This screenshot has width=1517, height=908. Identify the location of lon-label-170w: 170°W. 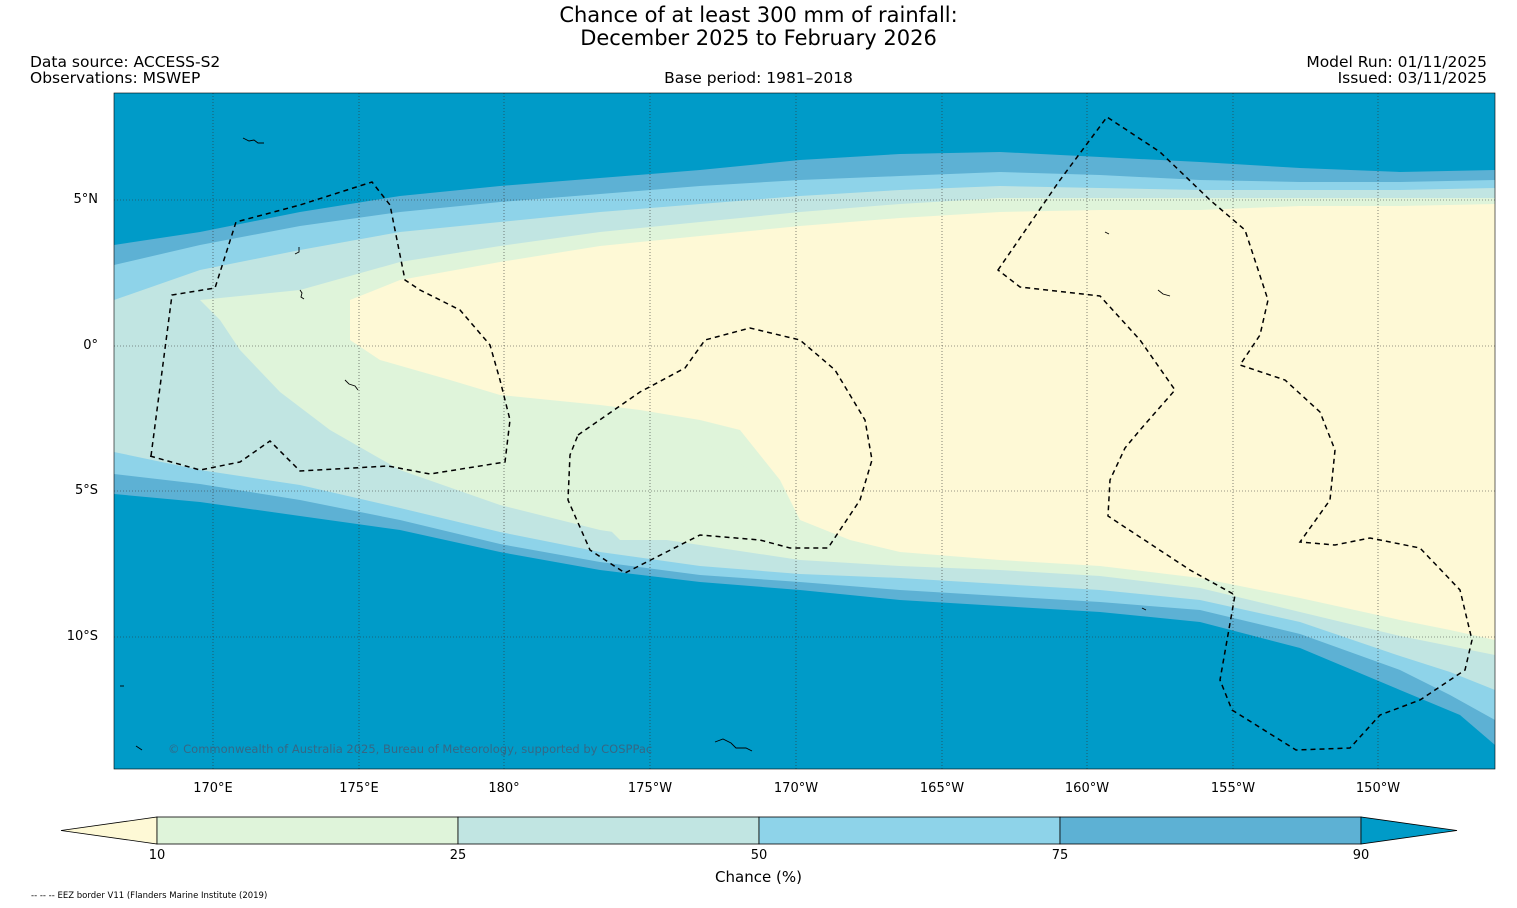
(796, 788).